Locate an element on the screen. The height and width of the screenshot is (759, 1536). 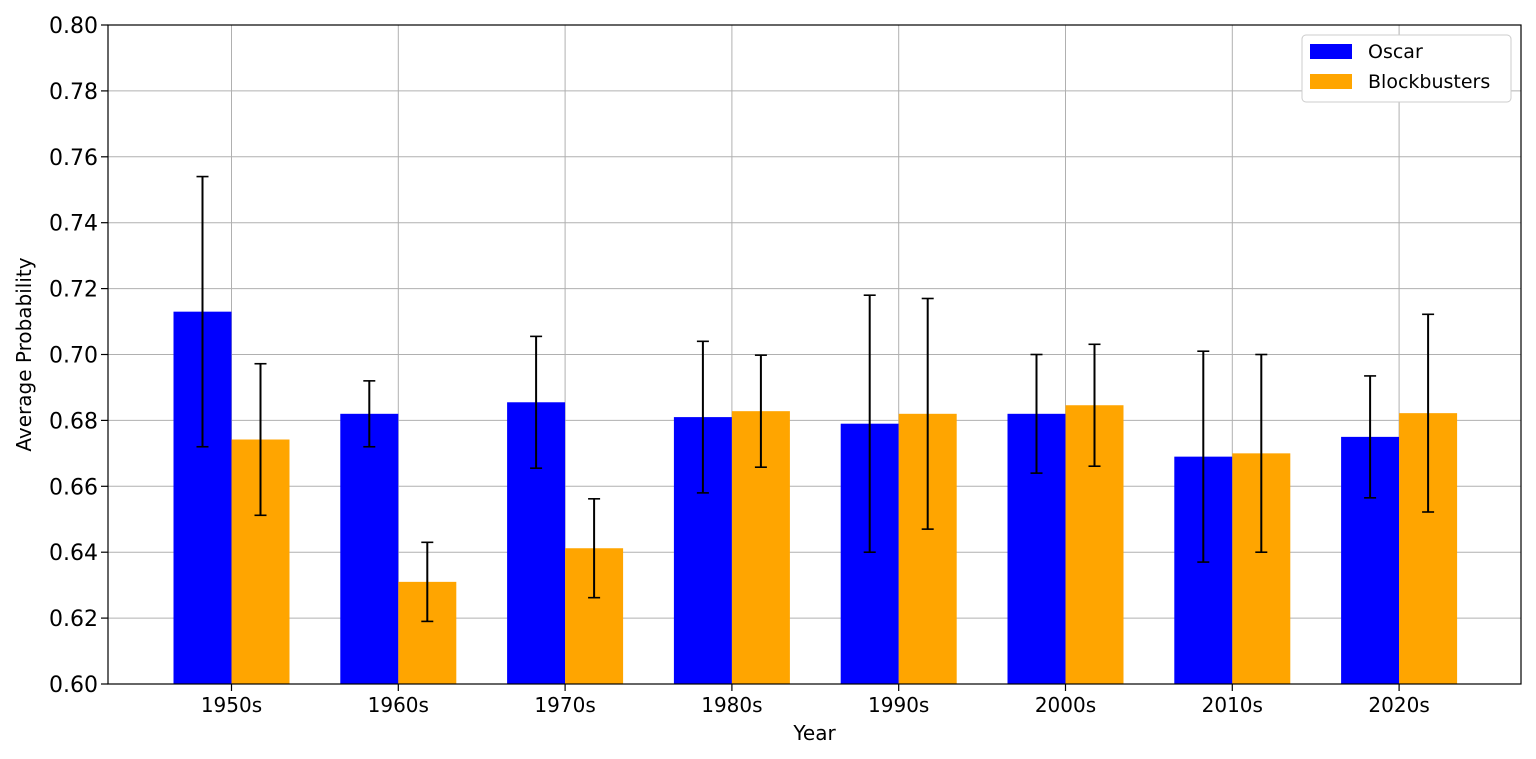
x-tick-label: 2020s is located at coordinates (1398, 705).